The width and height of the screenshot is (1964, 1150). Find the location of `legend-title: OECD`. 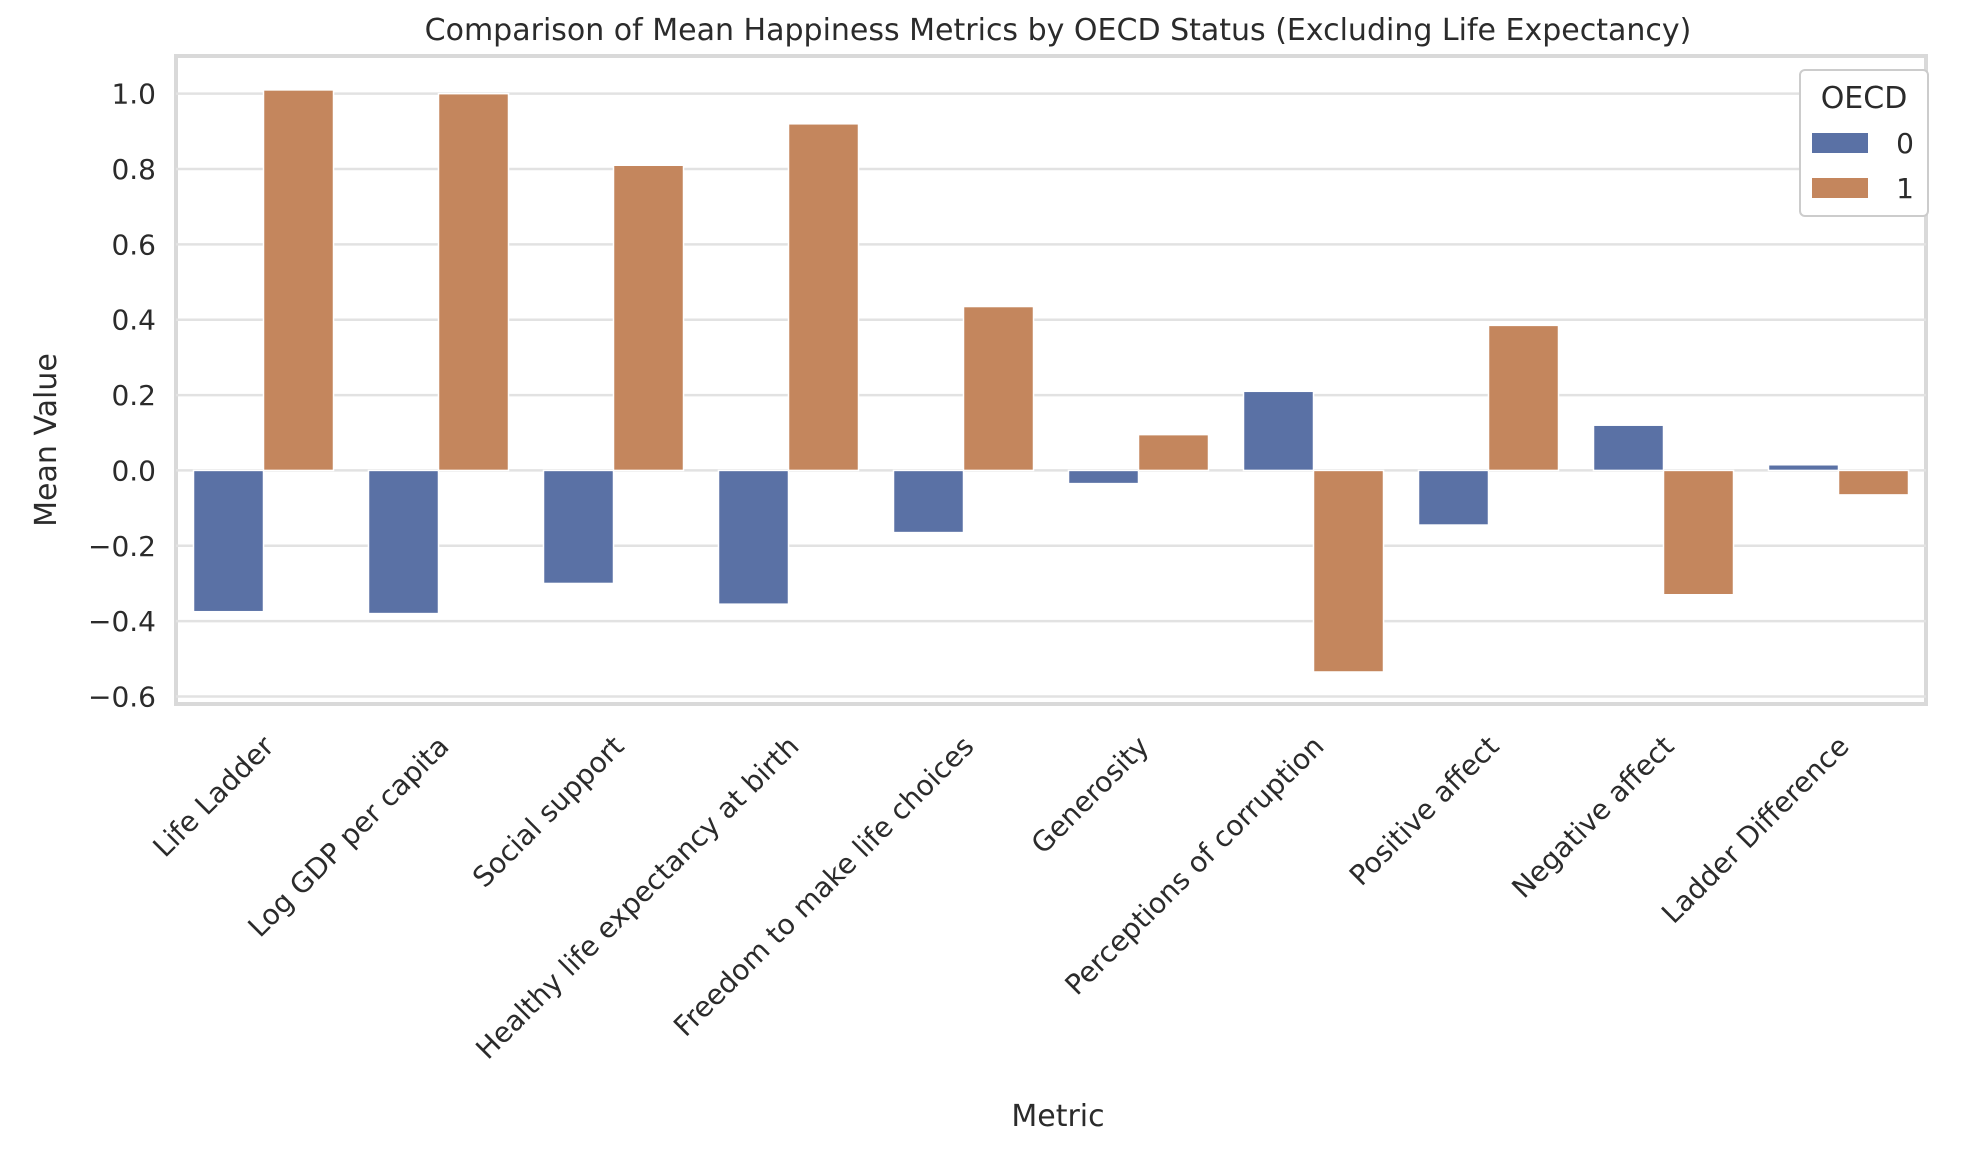

legend-title: OECD is located at coordinates (1864, 98).